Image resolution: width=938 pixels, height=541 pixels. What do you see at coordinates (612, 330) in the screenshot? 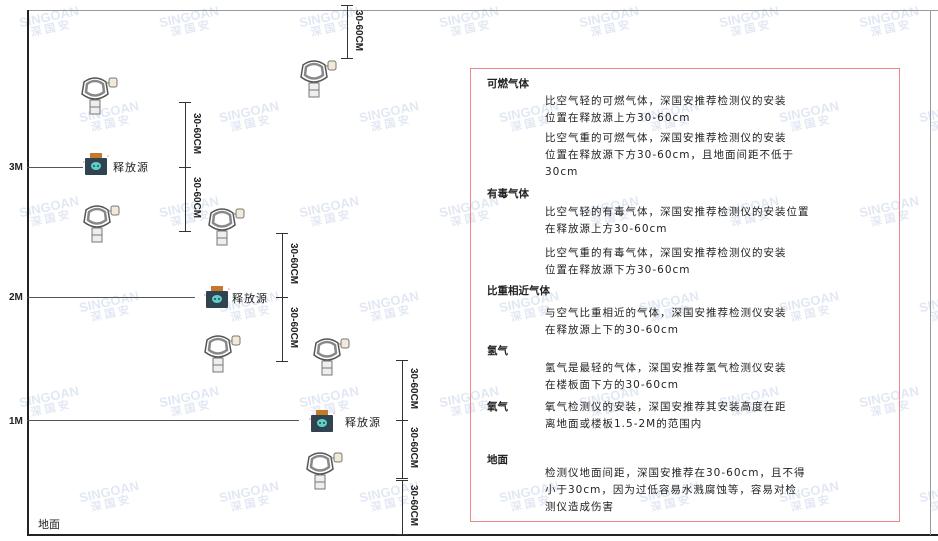
I see `legend-line: 在释放源上下的30-60cm` at bounding box center [612, 330].